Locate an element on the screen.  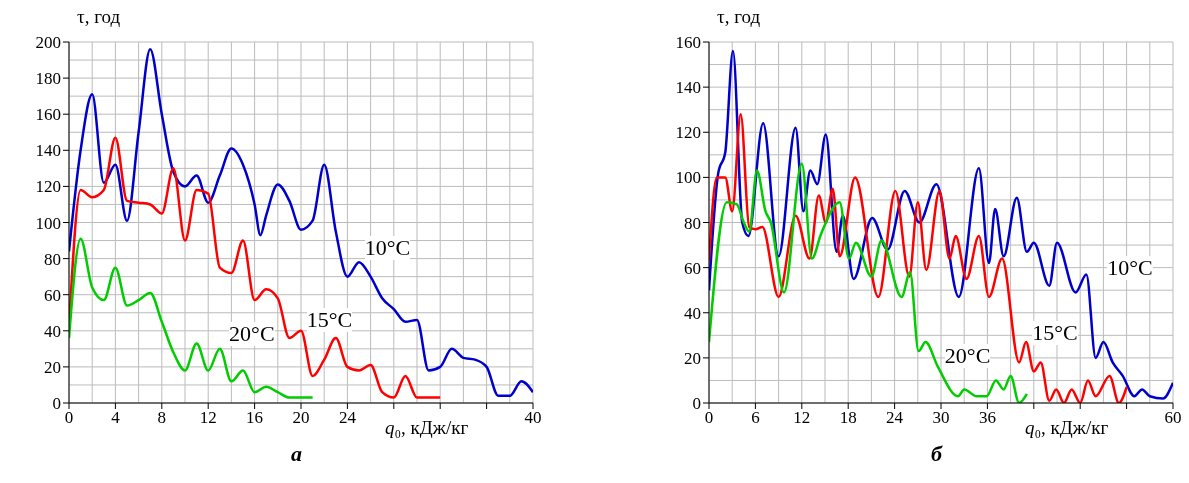
y-tick-label: 200 is located at coordinates (48, 43).